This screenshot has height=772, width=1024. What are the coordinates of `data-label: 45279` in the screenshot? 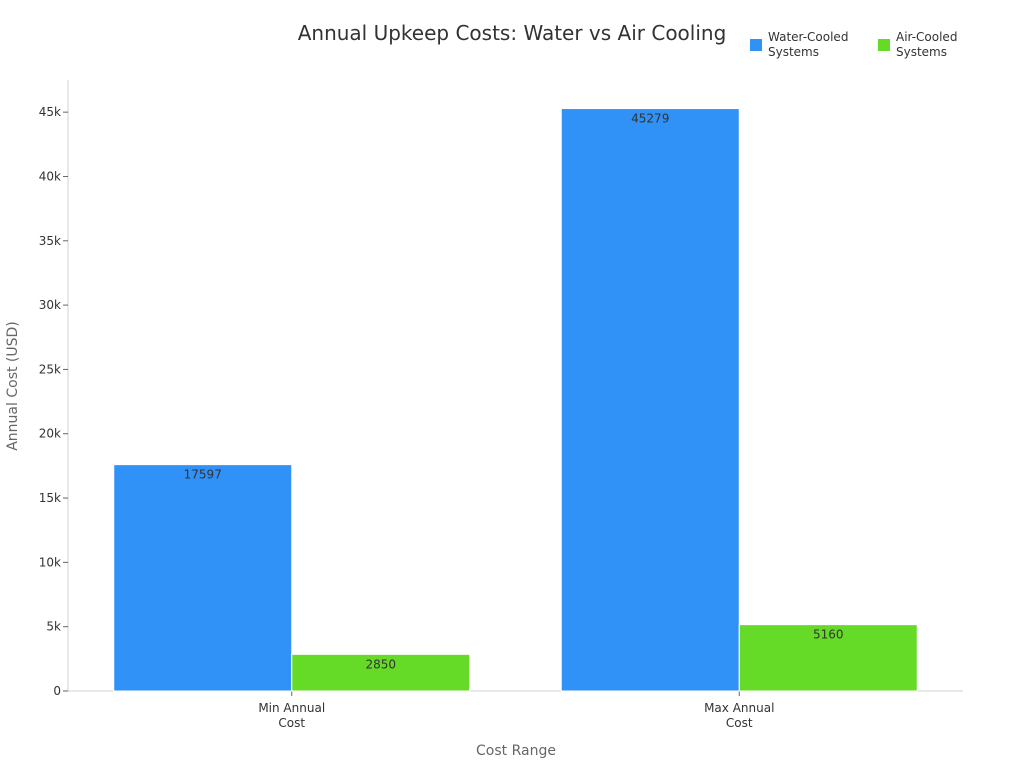 It's located at (650, 119).